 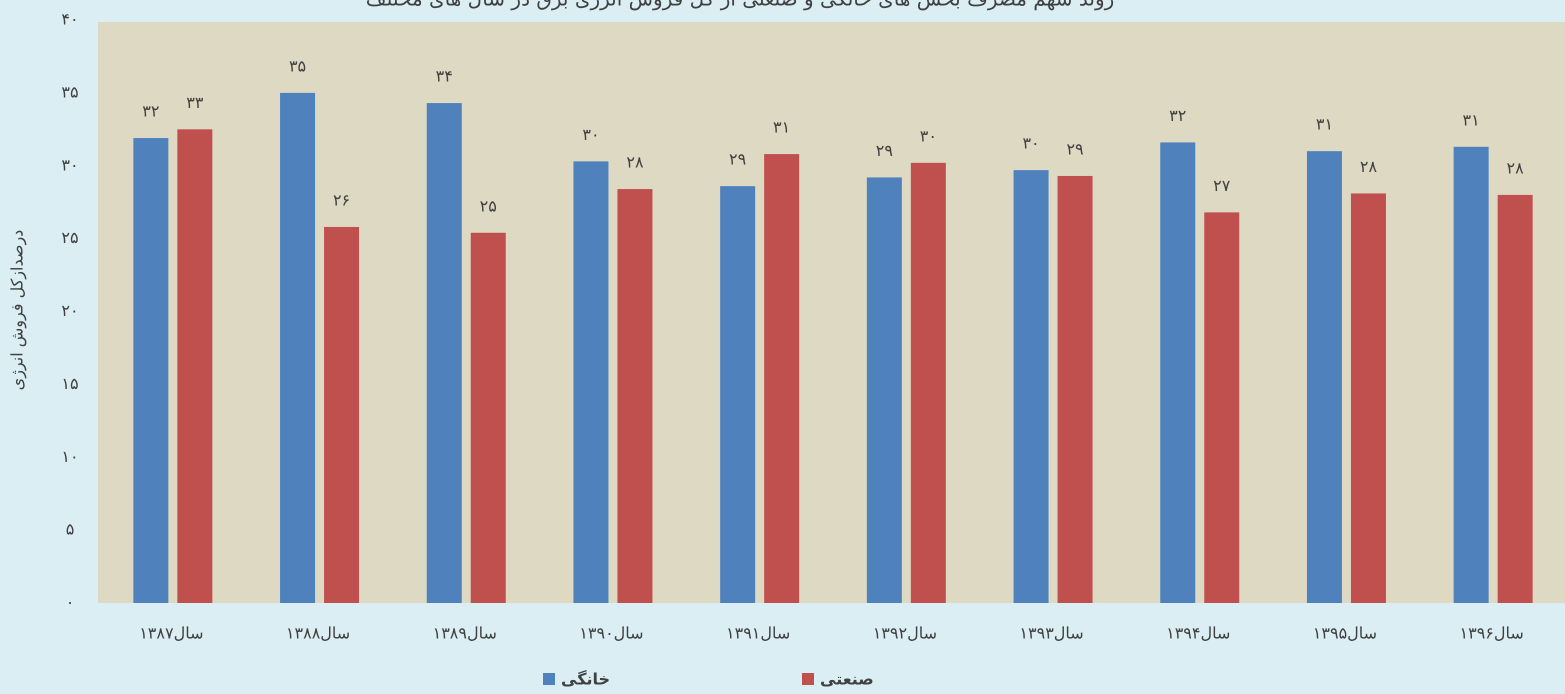 I want to click on x-tick-label: سال۱۳۹۴, so click(x=1198, y=633).